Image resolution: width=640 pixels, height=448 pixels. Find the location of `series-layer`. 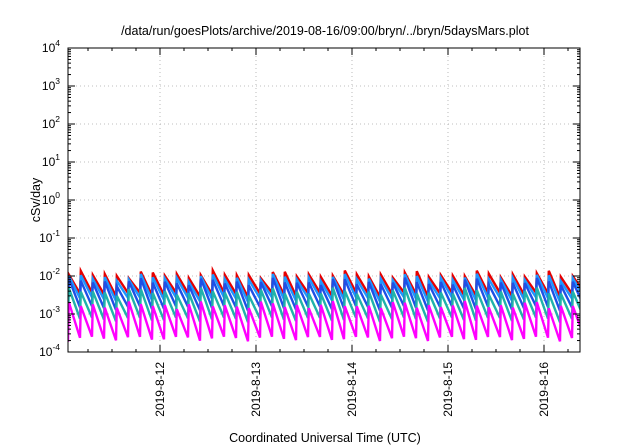

series-layer is located at coordinates (324, 303).